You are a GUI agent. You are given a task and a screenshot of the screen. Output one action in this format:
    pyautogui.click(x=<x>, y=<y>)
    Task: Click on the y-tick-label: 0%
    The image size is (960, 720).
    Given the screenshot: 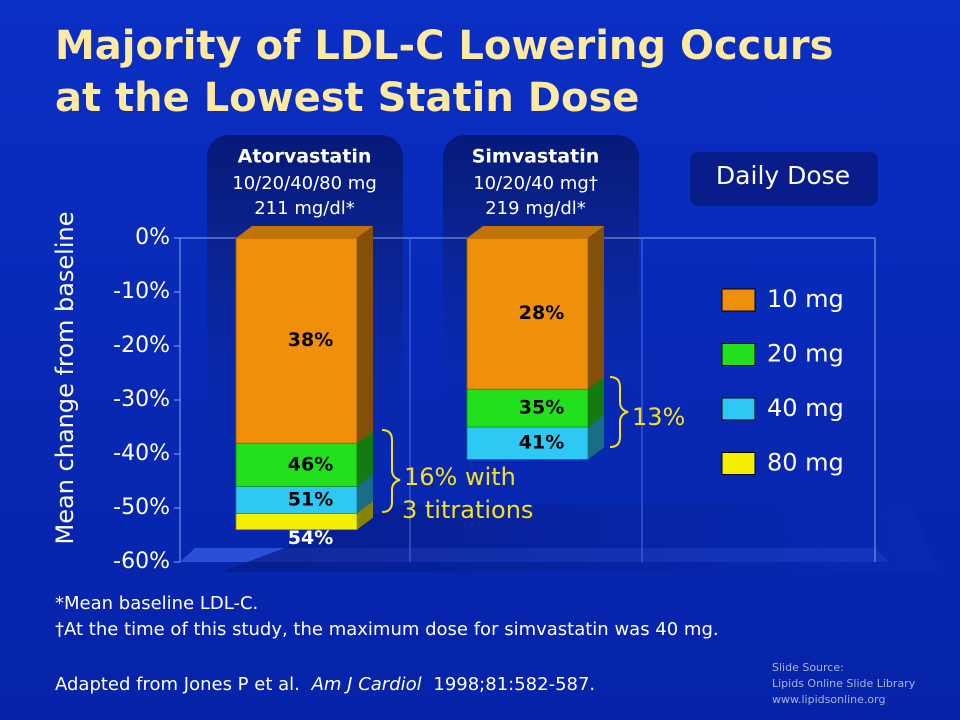 What is the action you would take?
    pyautogui.click(x=152, y=237)
    